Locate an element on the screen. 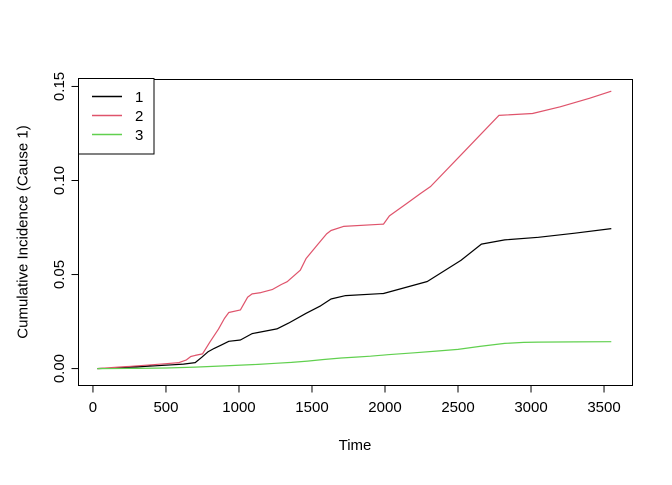 The height and width of the screenshot is (485, 672). x-tick-label: 2500 is located at coordinates (457, 407).